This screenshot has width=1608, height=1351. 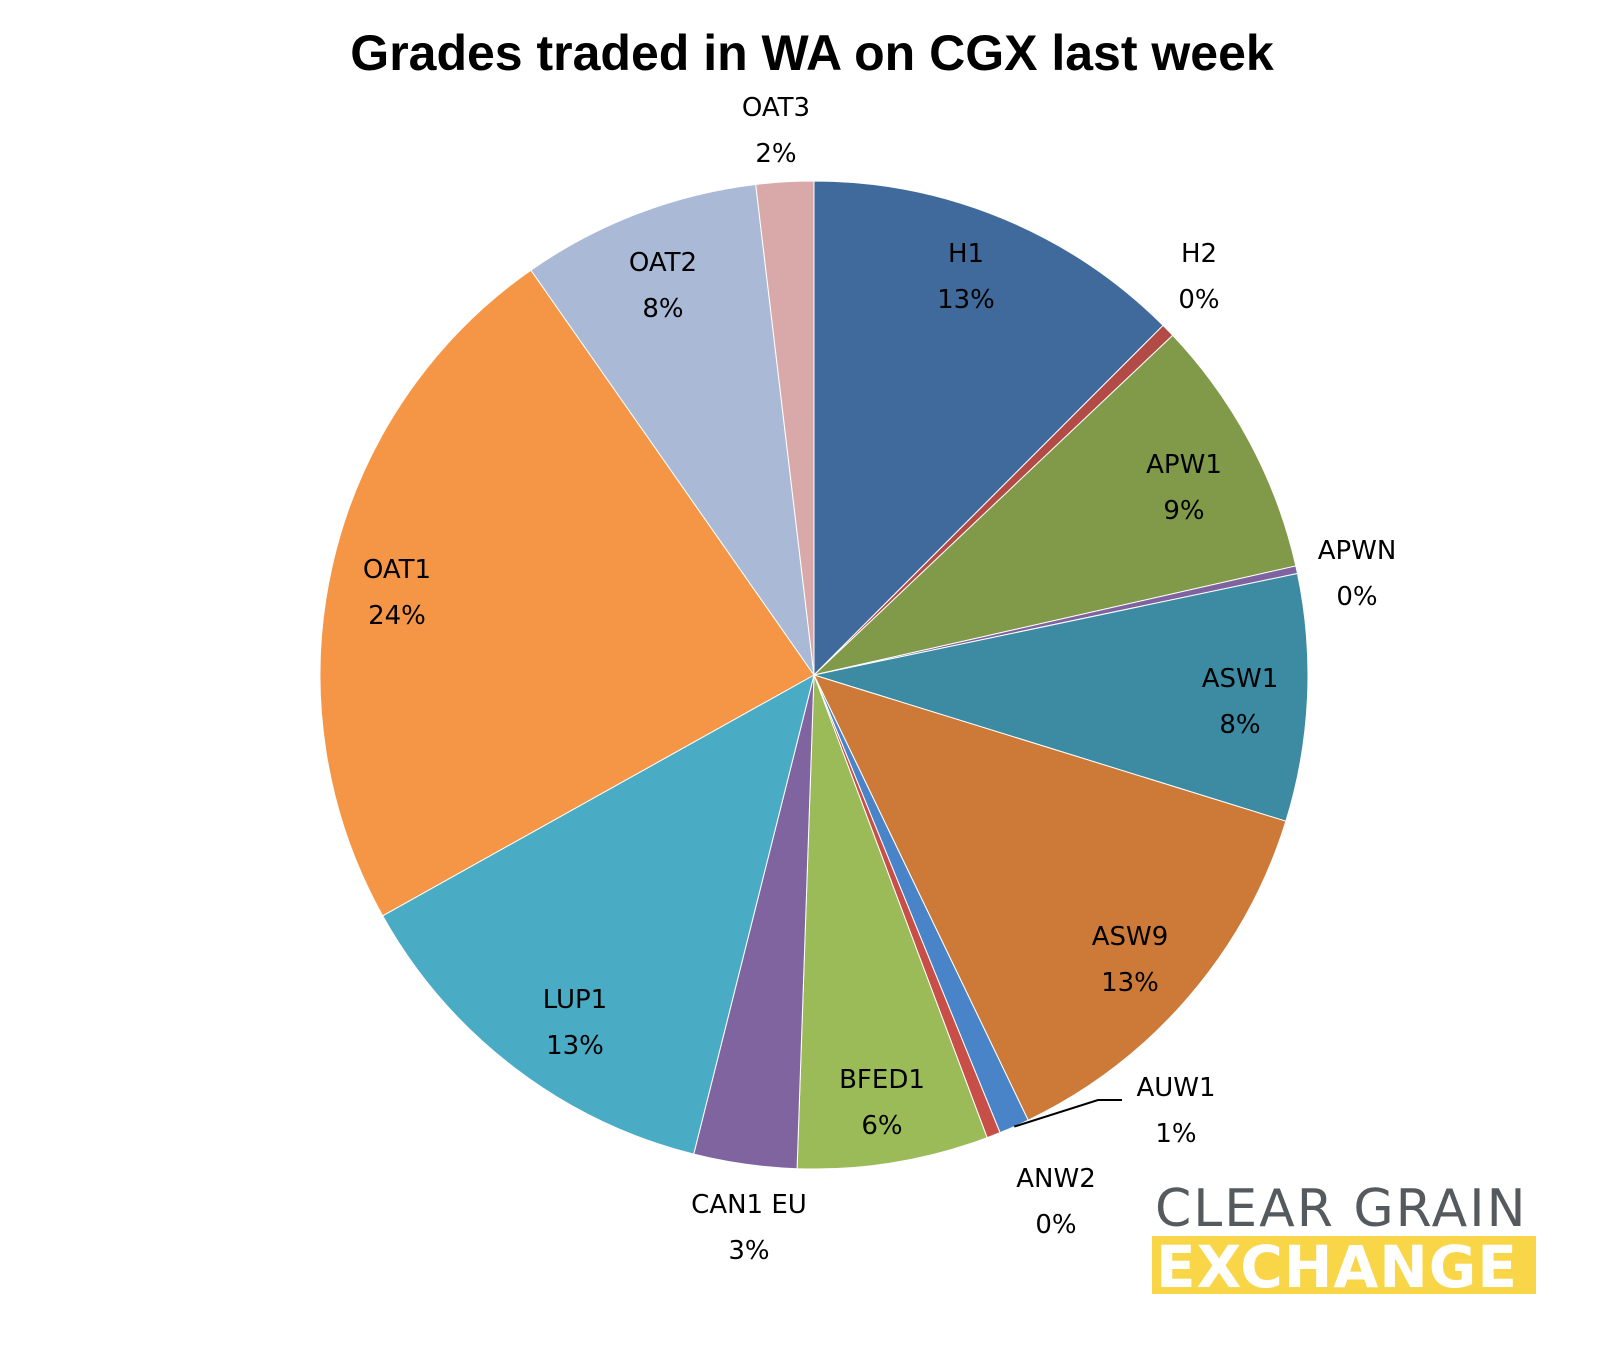 What do you see at coordinates (1175, 1134) in the screenshot?
I see `slice-label-percent: 1%` at bounding box center [1175, 1134].